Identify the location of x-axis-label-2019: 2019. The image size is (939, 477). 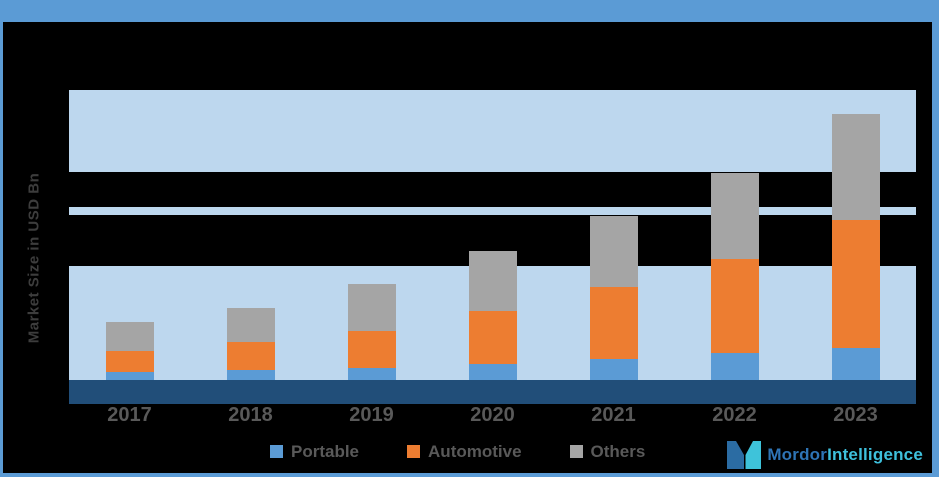
(371, 415).